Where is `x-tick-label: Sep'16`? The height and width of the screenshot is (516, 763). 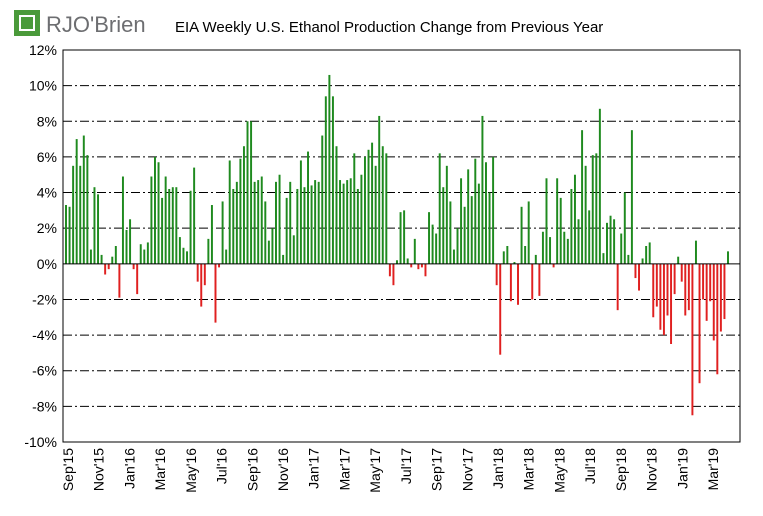 x-tick-label: Sep'16 is located at coordinates (252, 469).